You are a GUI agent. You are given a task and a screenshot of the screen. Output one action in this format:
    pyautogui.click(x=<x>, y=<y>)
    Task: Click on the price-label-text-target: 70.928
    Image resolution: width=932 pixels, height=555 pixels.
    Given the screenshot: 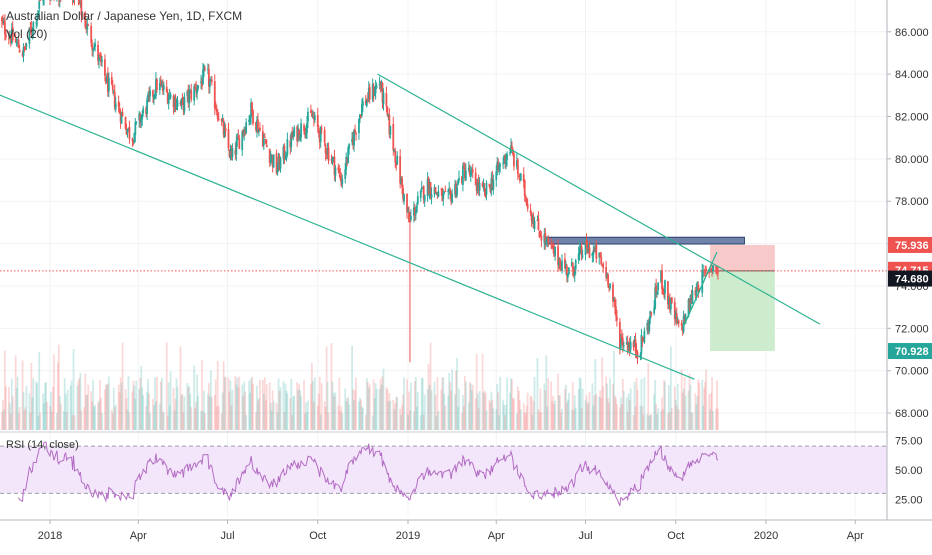 What is the action you would take?
    pyautogui.click(x=912, y=352)
    